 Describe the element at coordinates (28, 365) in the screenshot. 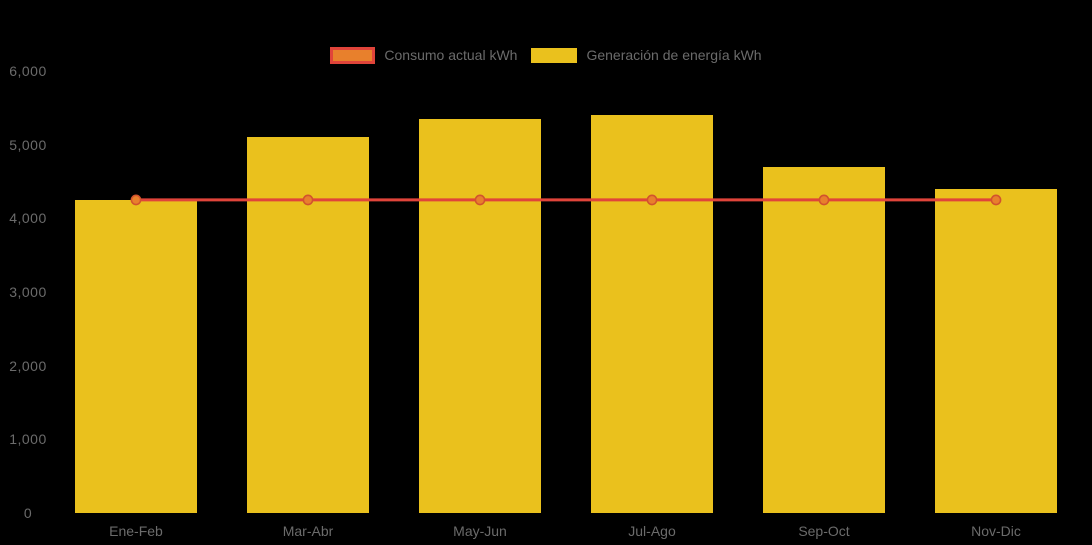

I see `y-tick-label-2000: 2,000` at that location.